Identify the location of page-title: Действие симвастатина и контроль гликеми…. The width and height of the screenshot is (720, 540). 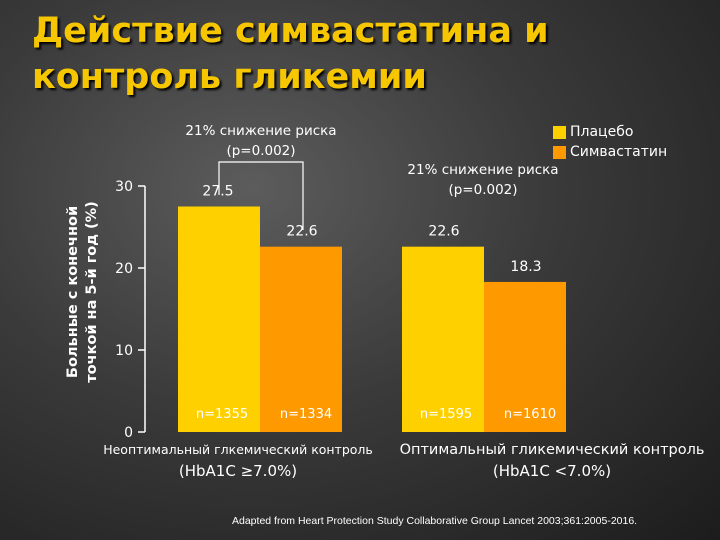
(332, 54).